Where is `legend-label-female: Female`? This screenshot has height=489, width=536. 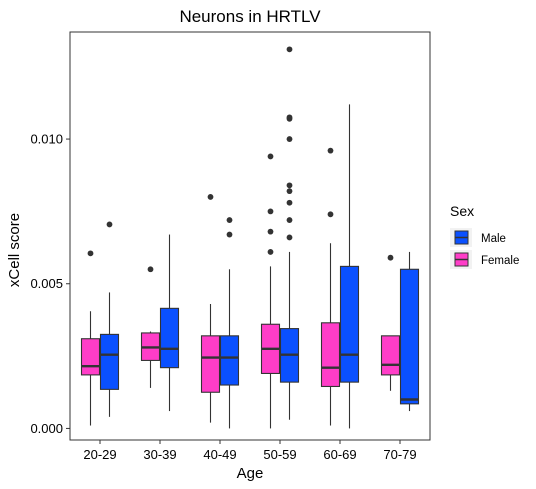
legend-label-female: Female is located at coordinates (500, 261).